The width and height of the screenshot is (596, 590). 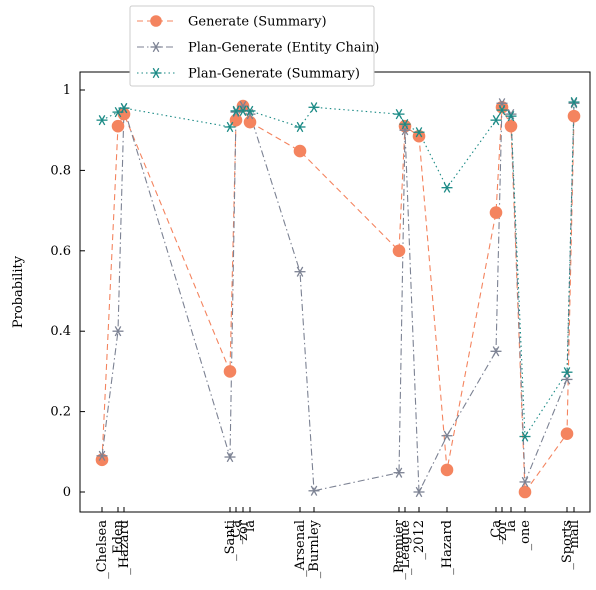 What do you see at coordinates (18, 291) in the screenshot?
I see `y-axis-title: Probability` at bounding box center [18, 291].